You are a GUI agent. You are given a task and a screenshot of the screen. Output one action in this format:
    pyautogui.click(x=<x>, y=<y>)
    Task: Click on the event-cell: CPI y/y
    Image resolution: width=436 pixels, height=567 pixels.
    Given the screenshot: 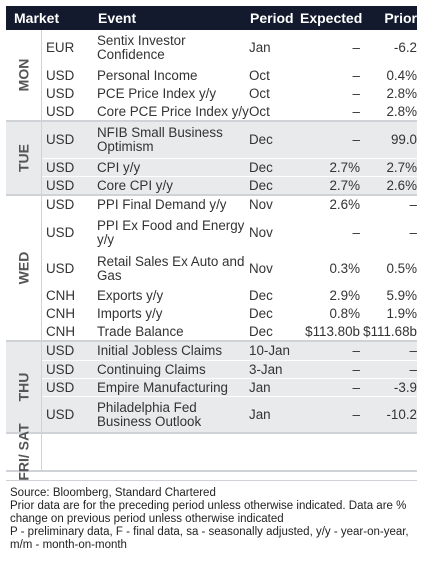 What is the action you would take?
    pyautogui.click(x=119, y=167)
    